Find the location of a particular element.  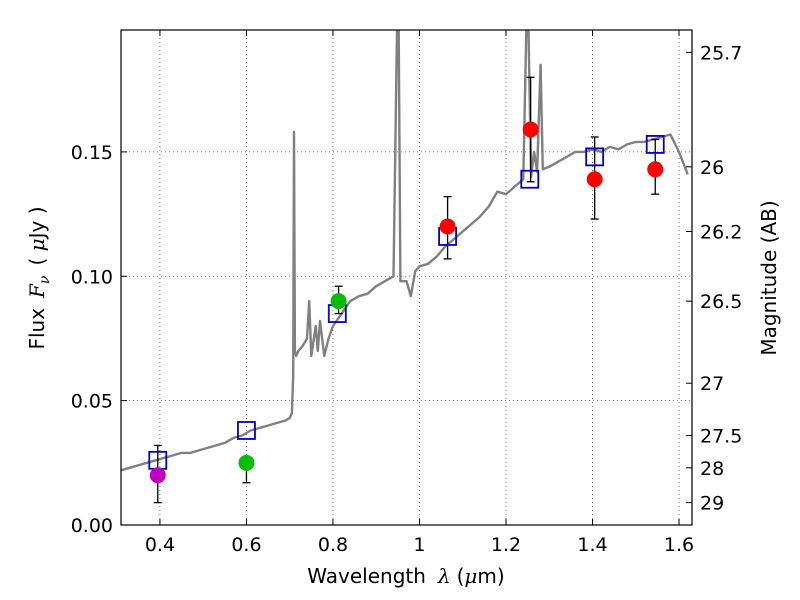

x-axis-label-symbol: λ is located at coordinates (444, 576).